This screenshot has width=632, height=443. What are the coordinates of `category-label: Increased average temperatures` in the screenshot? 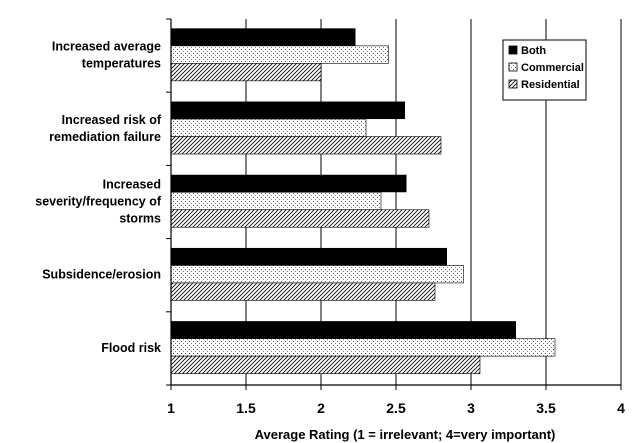 It's located at (106, 55).